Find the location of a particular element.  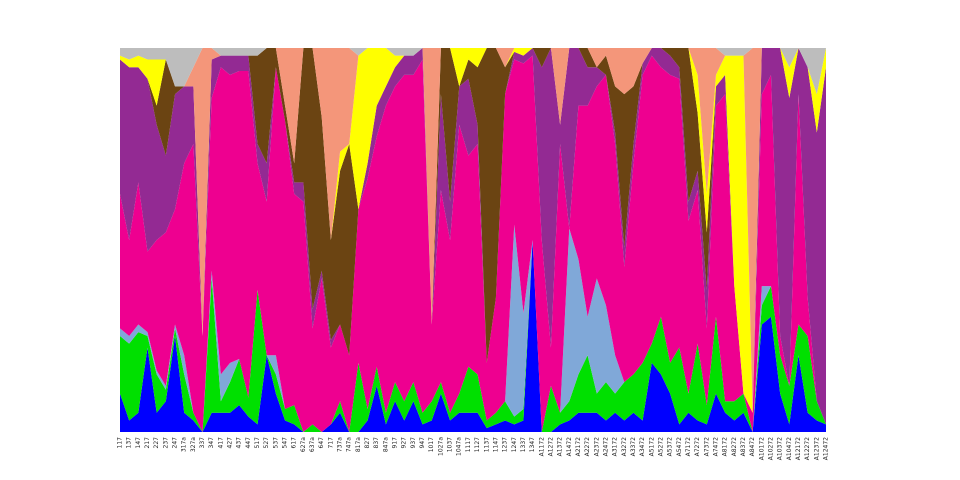

x-tick-label: 1117 is located at coordinates (468, 444).